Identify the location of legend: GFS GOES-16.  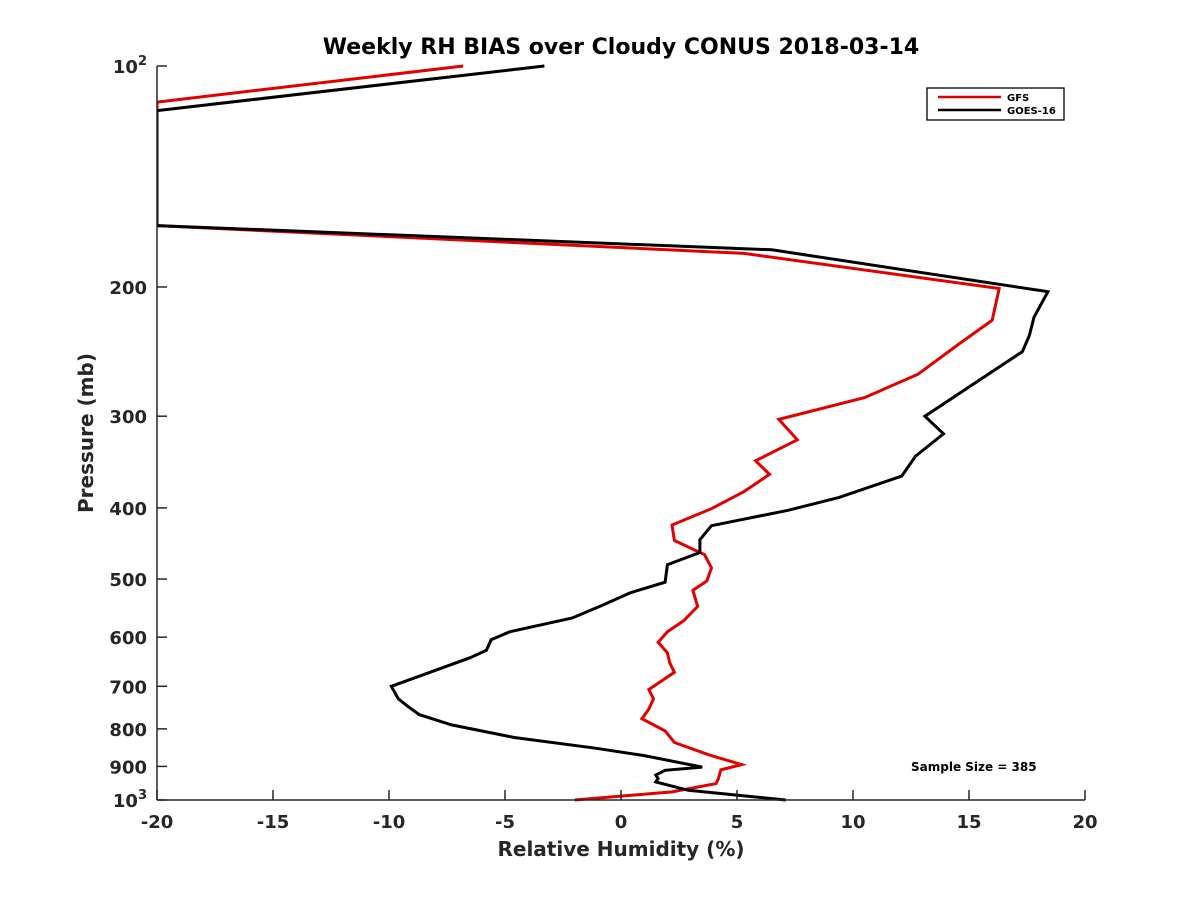
(995, 104).